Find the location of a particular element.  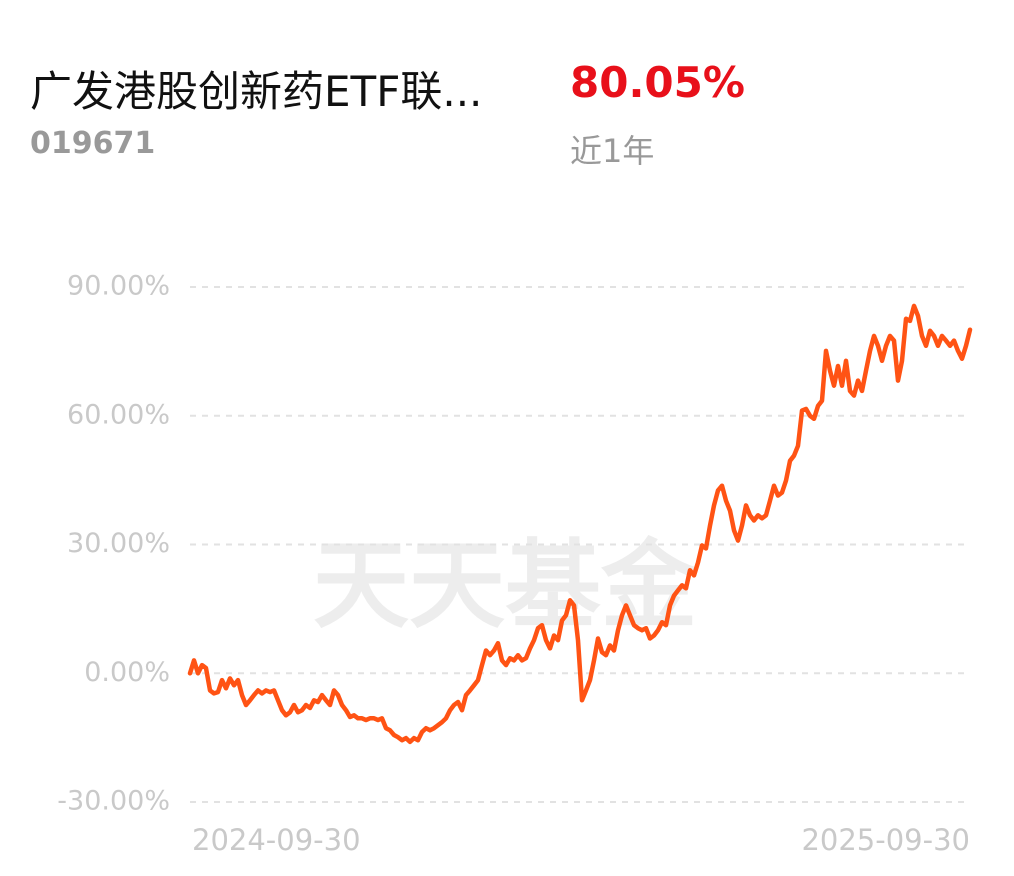

y-tick-label: 90.00% is located at coordinates (118, 286).